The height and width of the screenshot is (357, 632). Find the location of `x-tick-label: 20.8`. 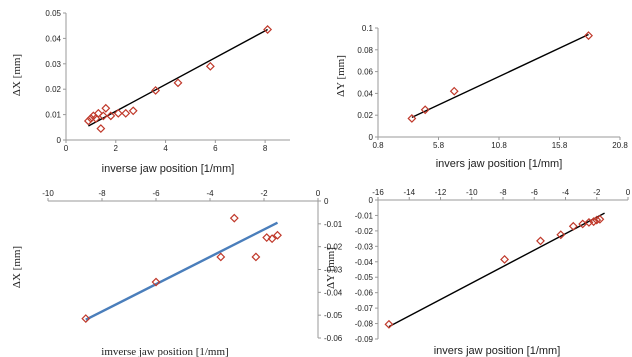

x-tick-label: 20.8 is located at coordinates (620, 145).